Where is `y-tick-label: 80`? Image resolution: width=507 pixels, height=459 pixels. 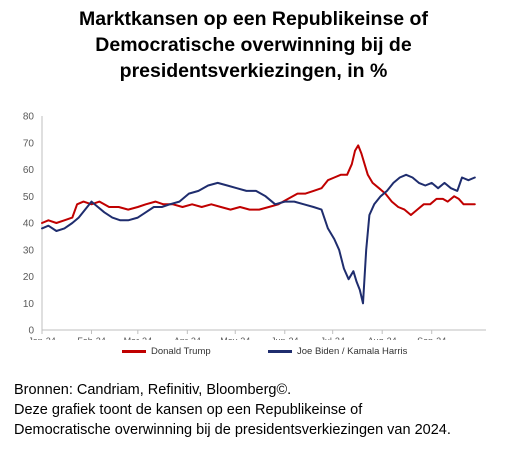 y-tick-label: 80 is located at coordinates (29, 117).